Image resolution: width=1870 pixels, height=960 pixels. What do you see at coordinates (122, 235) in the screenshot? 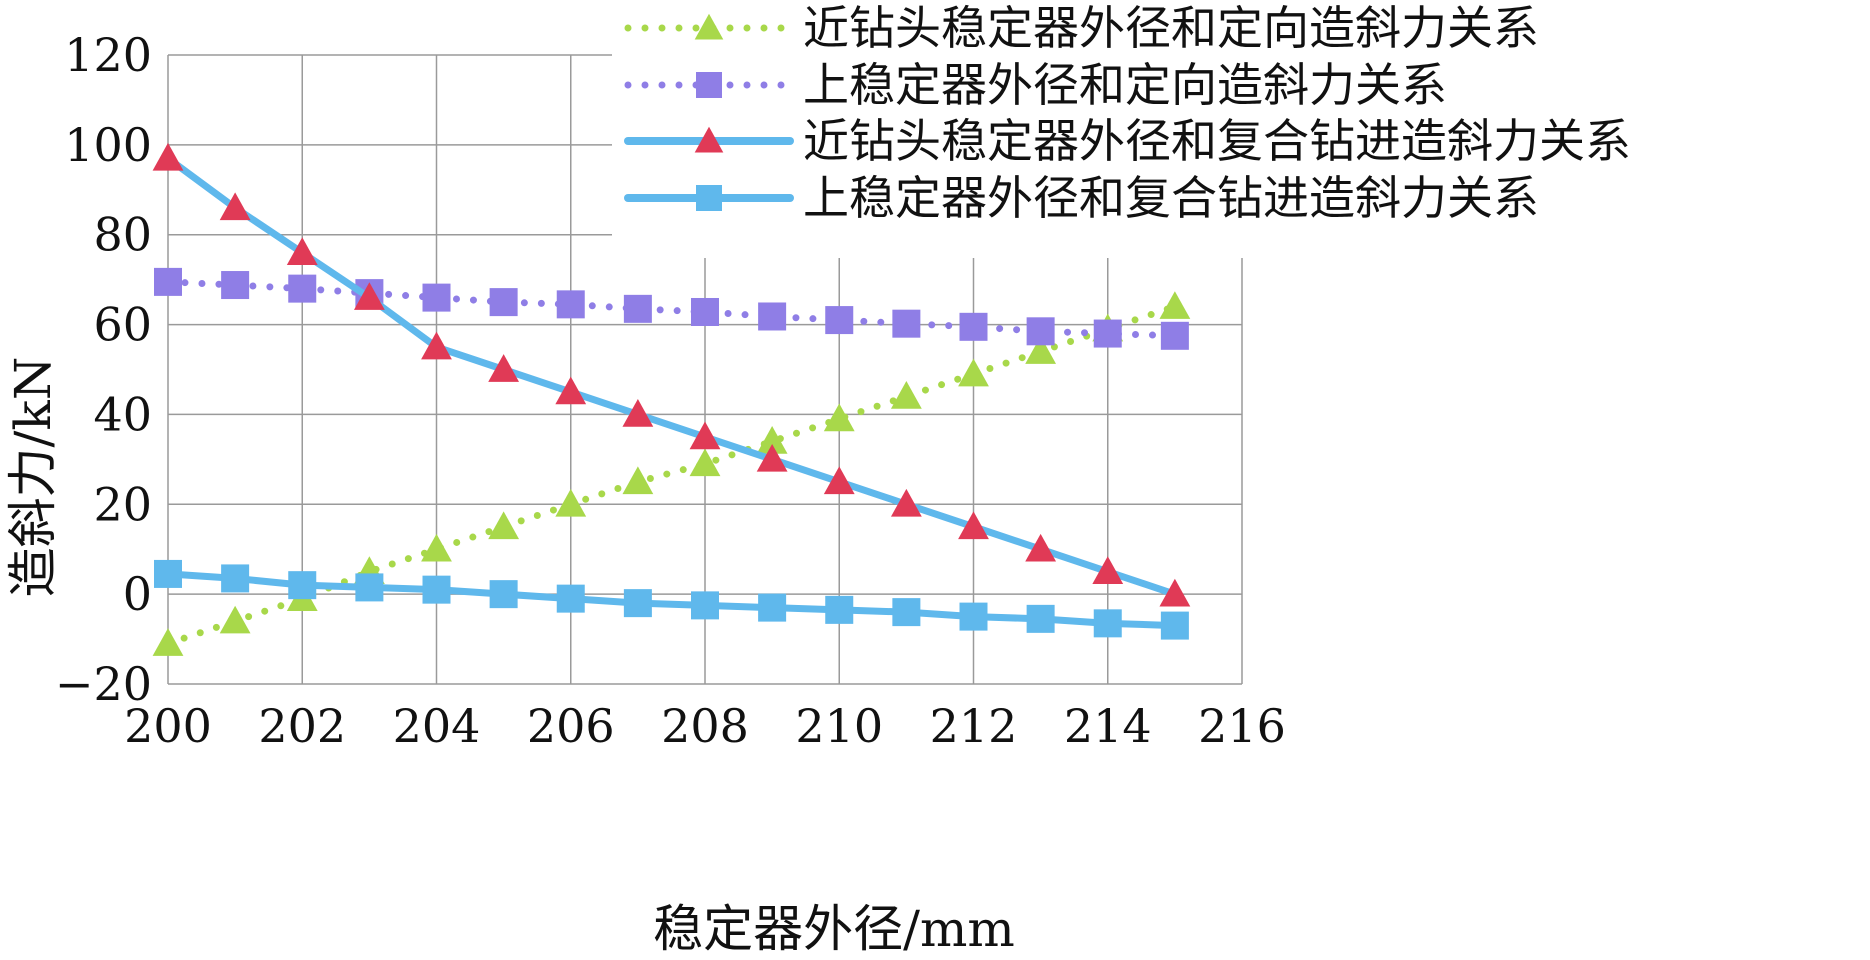
I see `y-tick-label: 80` at bounding box center [122, 235].